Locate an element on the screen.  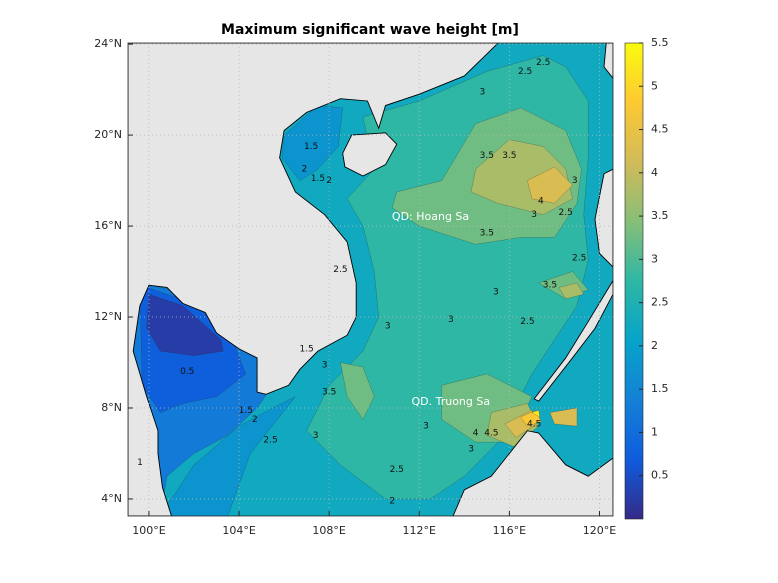
colorbar-tick-label: 3.5 is located at coordinates (660, 215).